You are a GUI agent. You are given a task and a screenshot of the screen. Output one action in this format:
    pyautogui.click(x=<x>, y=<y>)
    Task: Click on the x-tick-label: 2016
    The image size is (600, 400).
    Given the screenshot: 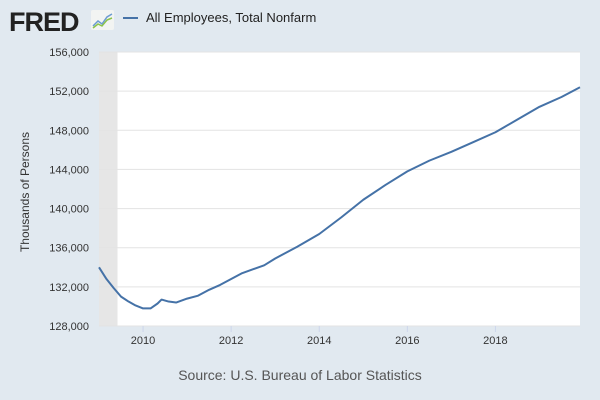 What is the action you would take?
    pyautogui.click(x=407, y=341)
    